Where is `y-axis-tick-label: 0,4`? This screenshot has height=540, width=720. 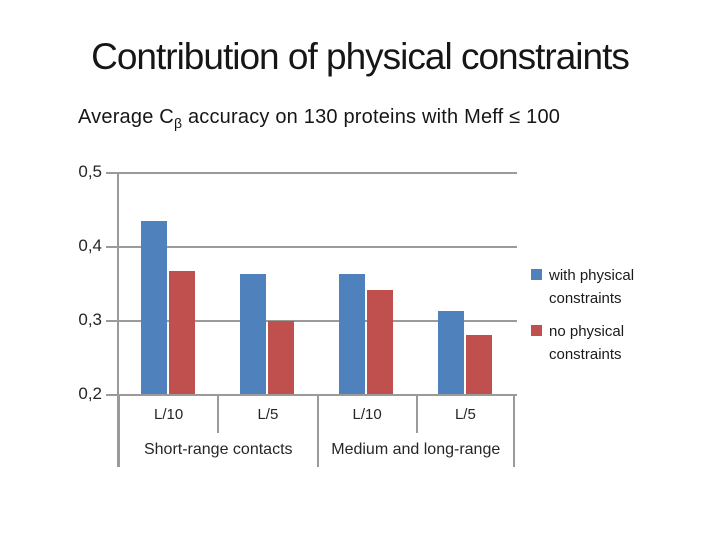
y-axis-tick-label: 0,4 is located at coordinates (90, 245).